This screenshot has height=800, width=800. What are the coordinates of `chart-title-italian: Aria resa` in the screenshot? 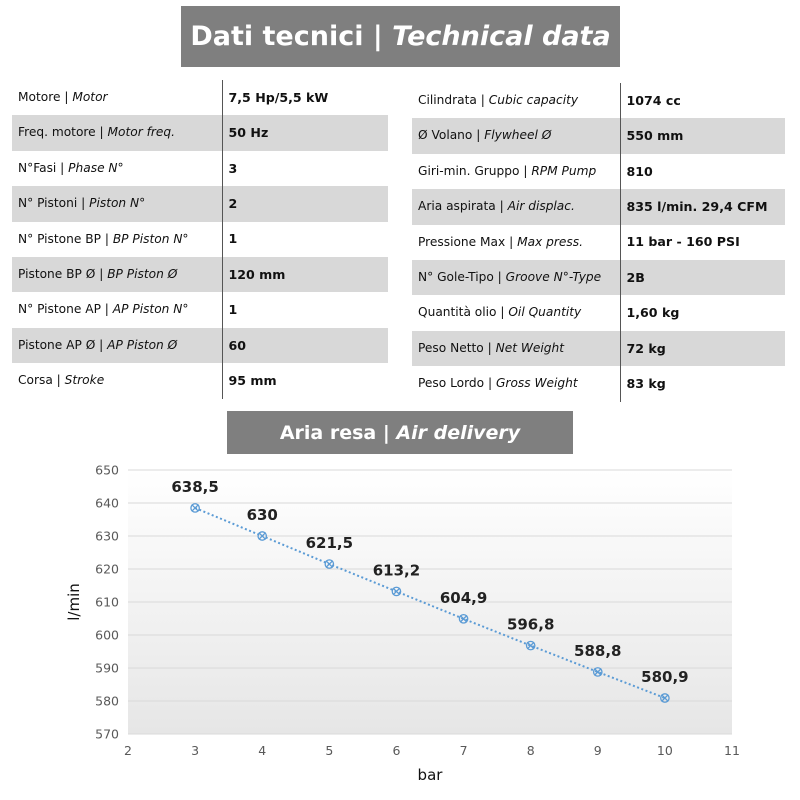 It's located at (328, 432).